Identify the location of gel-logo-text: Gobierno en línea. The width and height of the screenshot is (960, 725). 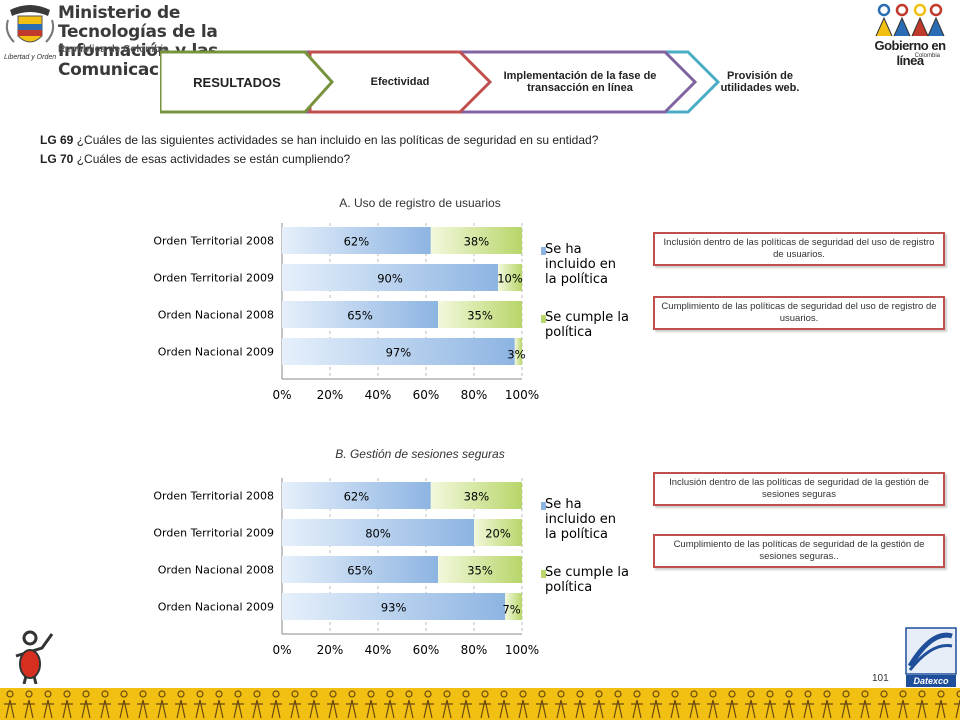
(910, 53).